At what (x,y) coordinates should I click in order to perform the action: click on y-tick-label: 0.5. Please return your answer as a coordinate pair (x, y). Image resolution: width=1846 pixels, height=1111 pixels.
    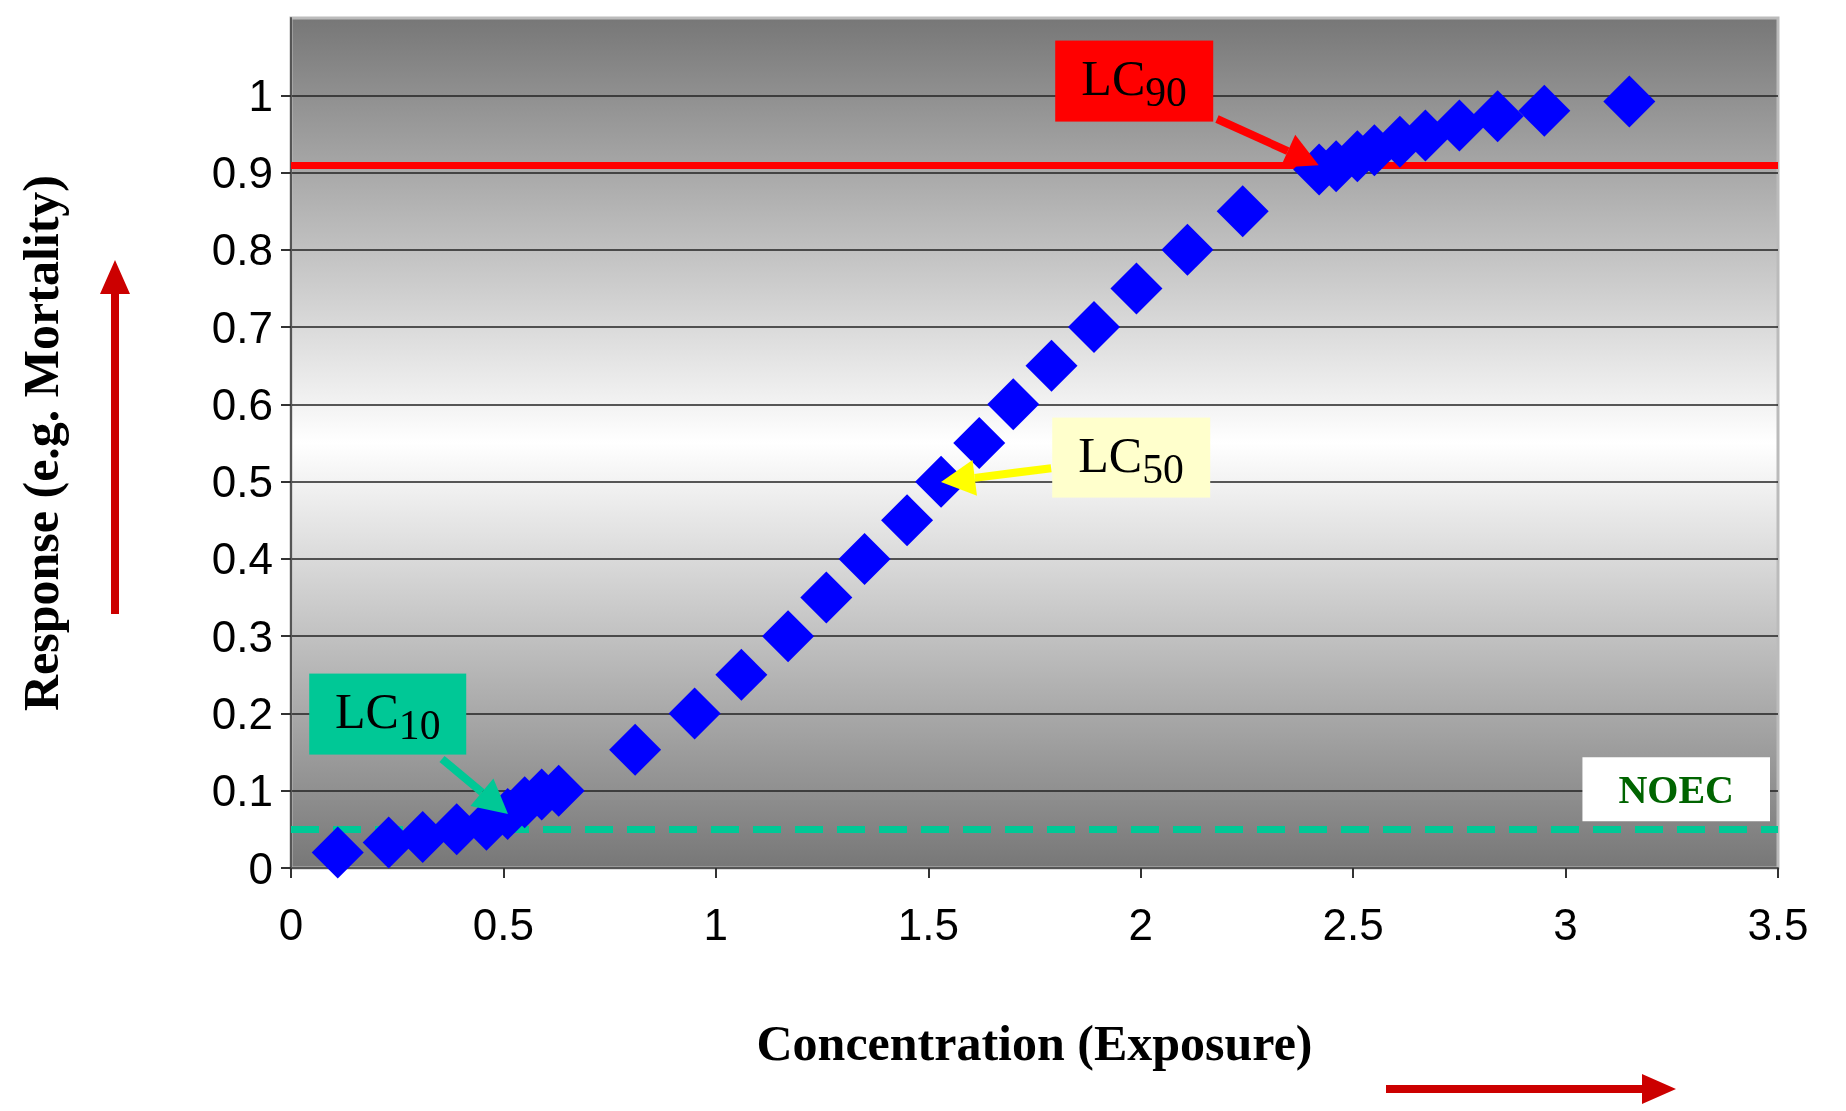
    Looking at the image, I should click on (242, 482).